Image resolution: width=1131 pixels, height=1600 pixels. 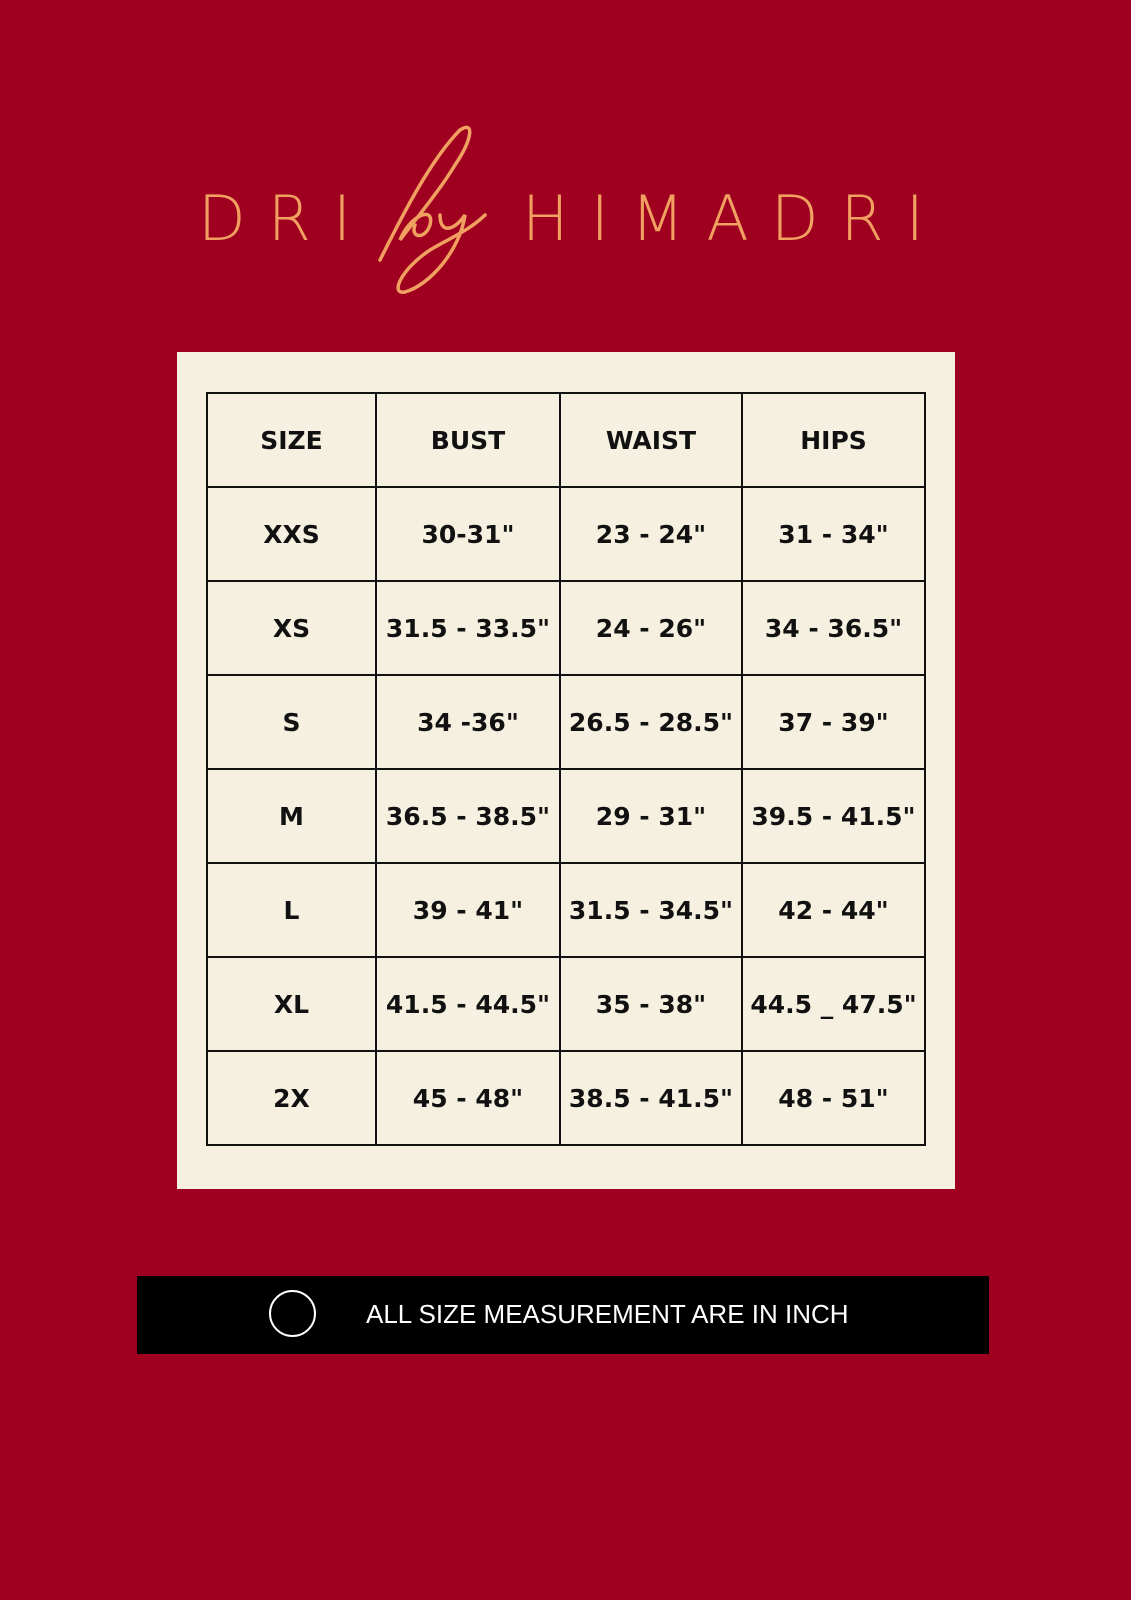 I want to click on logo-script-by: by, so click(x=432, y=209).